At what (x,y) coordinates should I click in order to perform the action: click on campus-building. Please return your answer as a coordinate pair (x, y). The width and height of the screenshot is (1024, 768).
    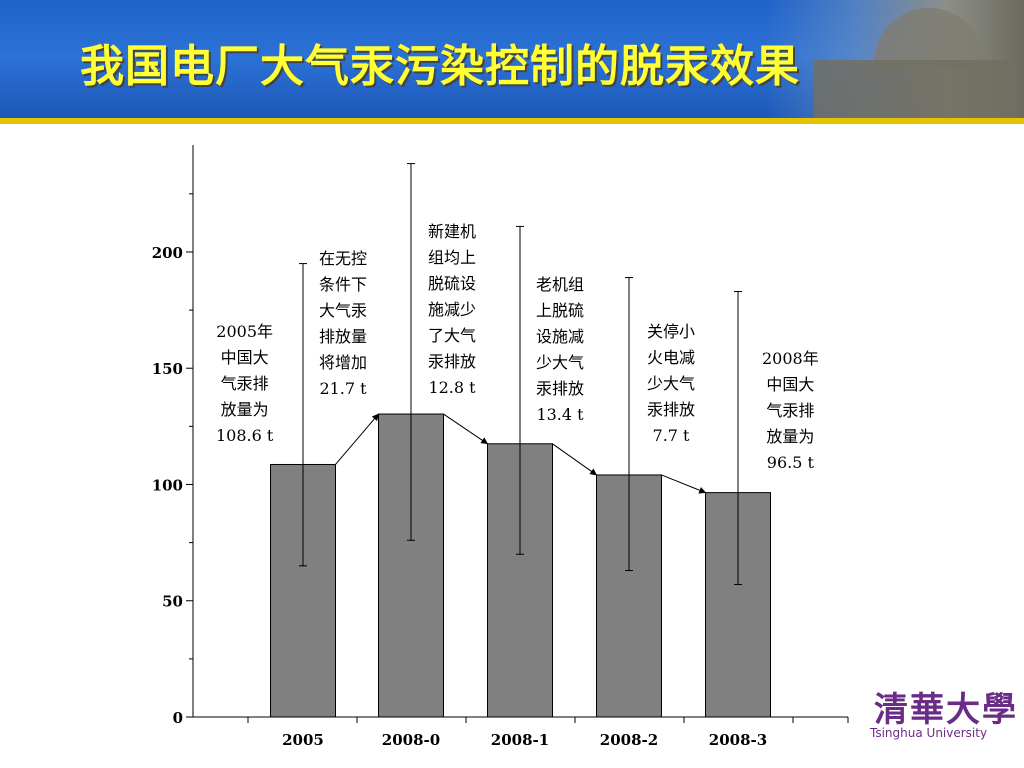
    Looking at the image, I should click on (914, 92).